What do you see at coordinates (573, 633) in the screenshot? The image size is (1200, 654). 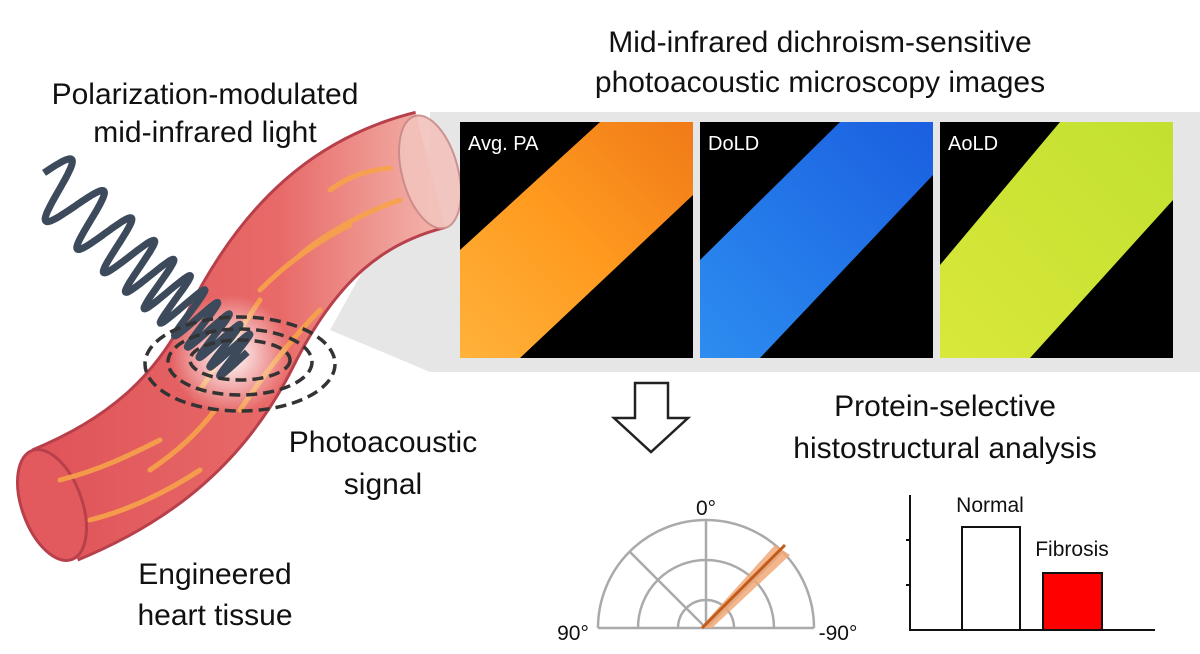 I see `polar-label: 90°` at bounding box center [573, 633].